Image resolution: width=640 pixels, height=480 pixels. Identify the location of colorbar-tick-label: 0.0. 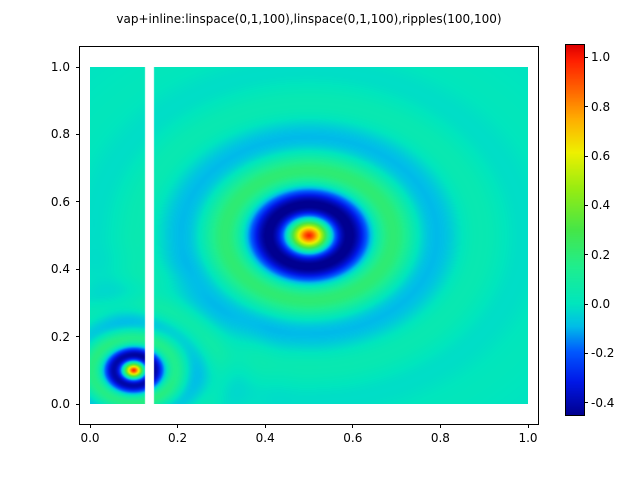
(601, 304).